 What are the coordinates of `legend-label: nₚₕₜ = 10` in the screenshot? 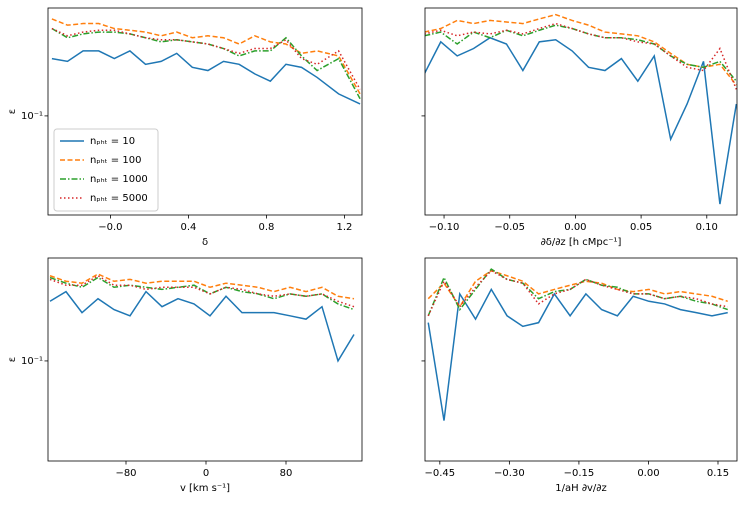 It's located at (112, 141).